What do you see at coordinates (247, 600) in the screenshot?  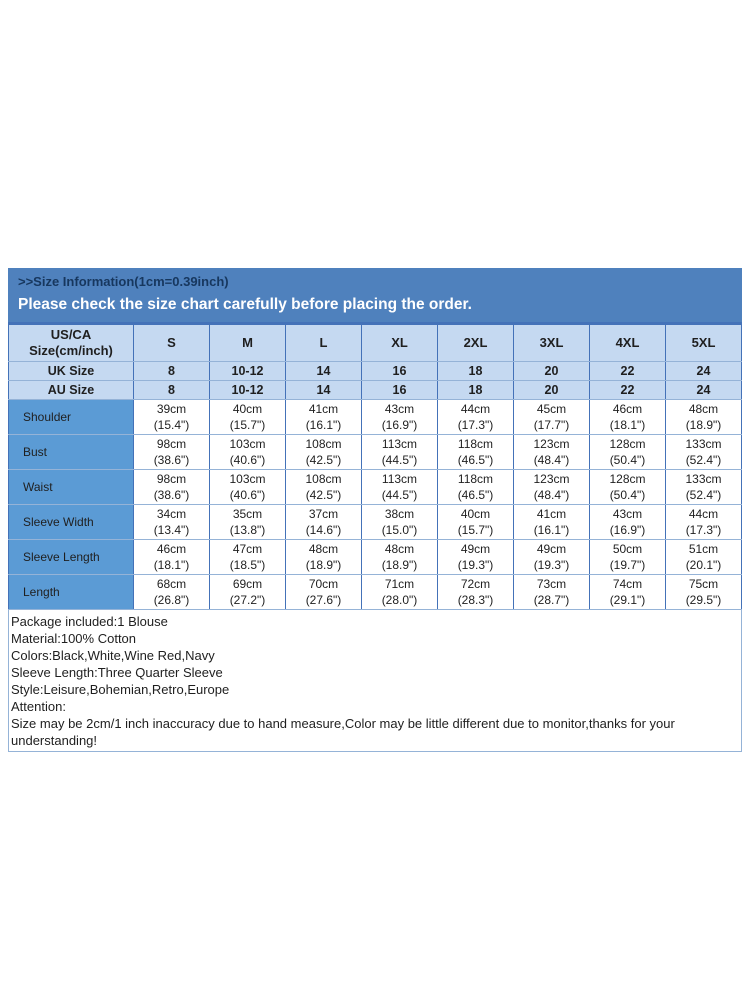 I see `inch-value: (27.2")` at bounding box center [247, 600].